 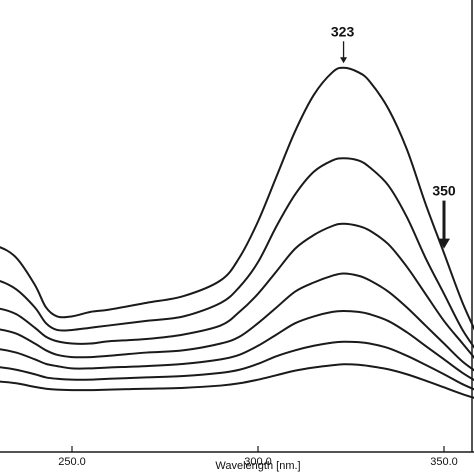 I want to click on x-ticks-group: 250.0 300.0 350.0, so click(x=258, y=457).